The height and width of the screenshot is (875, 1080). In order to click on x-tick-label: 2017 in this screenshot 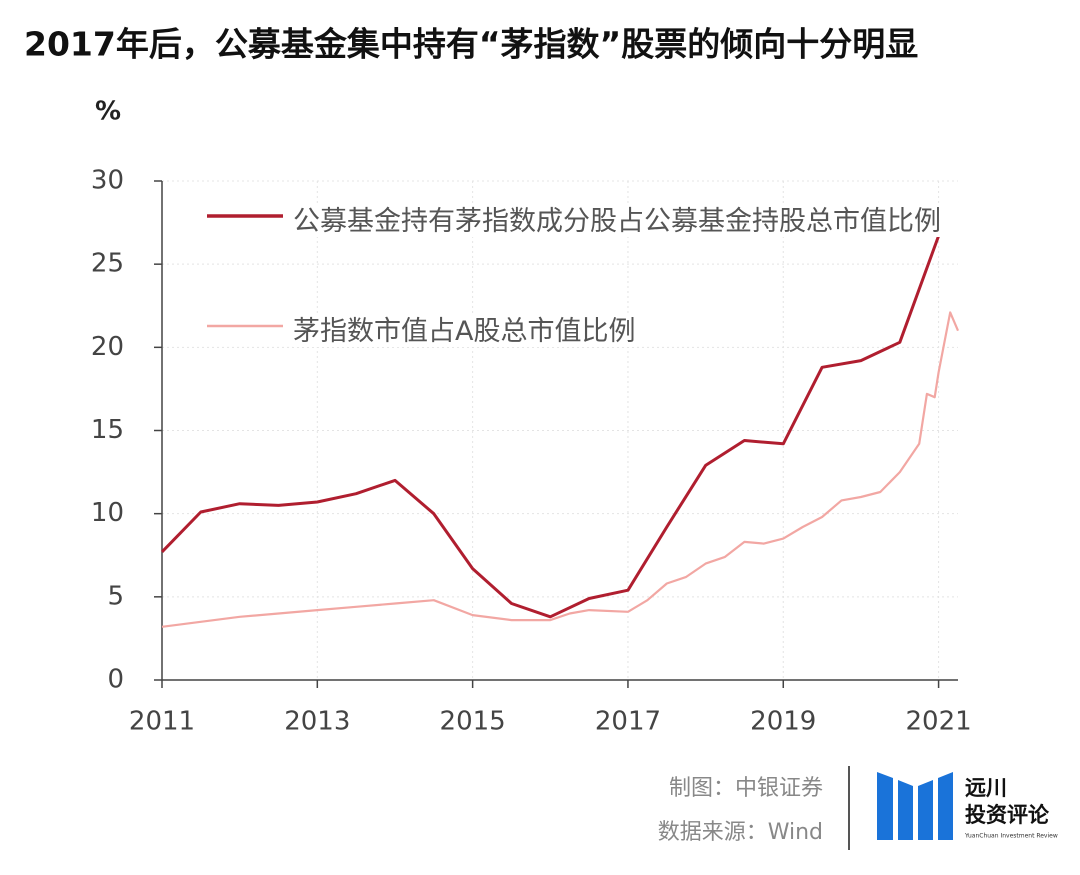, I will do `click(628, 722)`.